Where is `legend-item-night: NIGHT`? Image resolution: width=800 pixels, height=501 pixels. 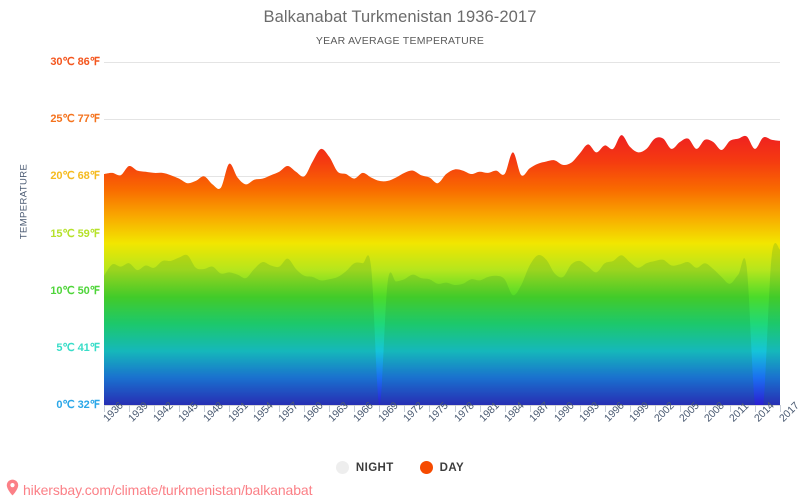 legend-item-night: NIGHT is located at coordinates (364, 467).